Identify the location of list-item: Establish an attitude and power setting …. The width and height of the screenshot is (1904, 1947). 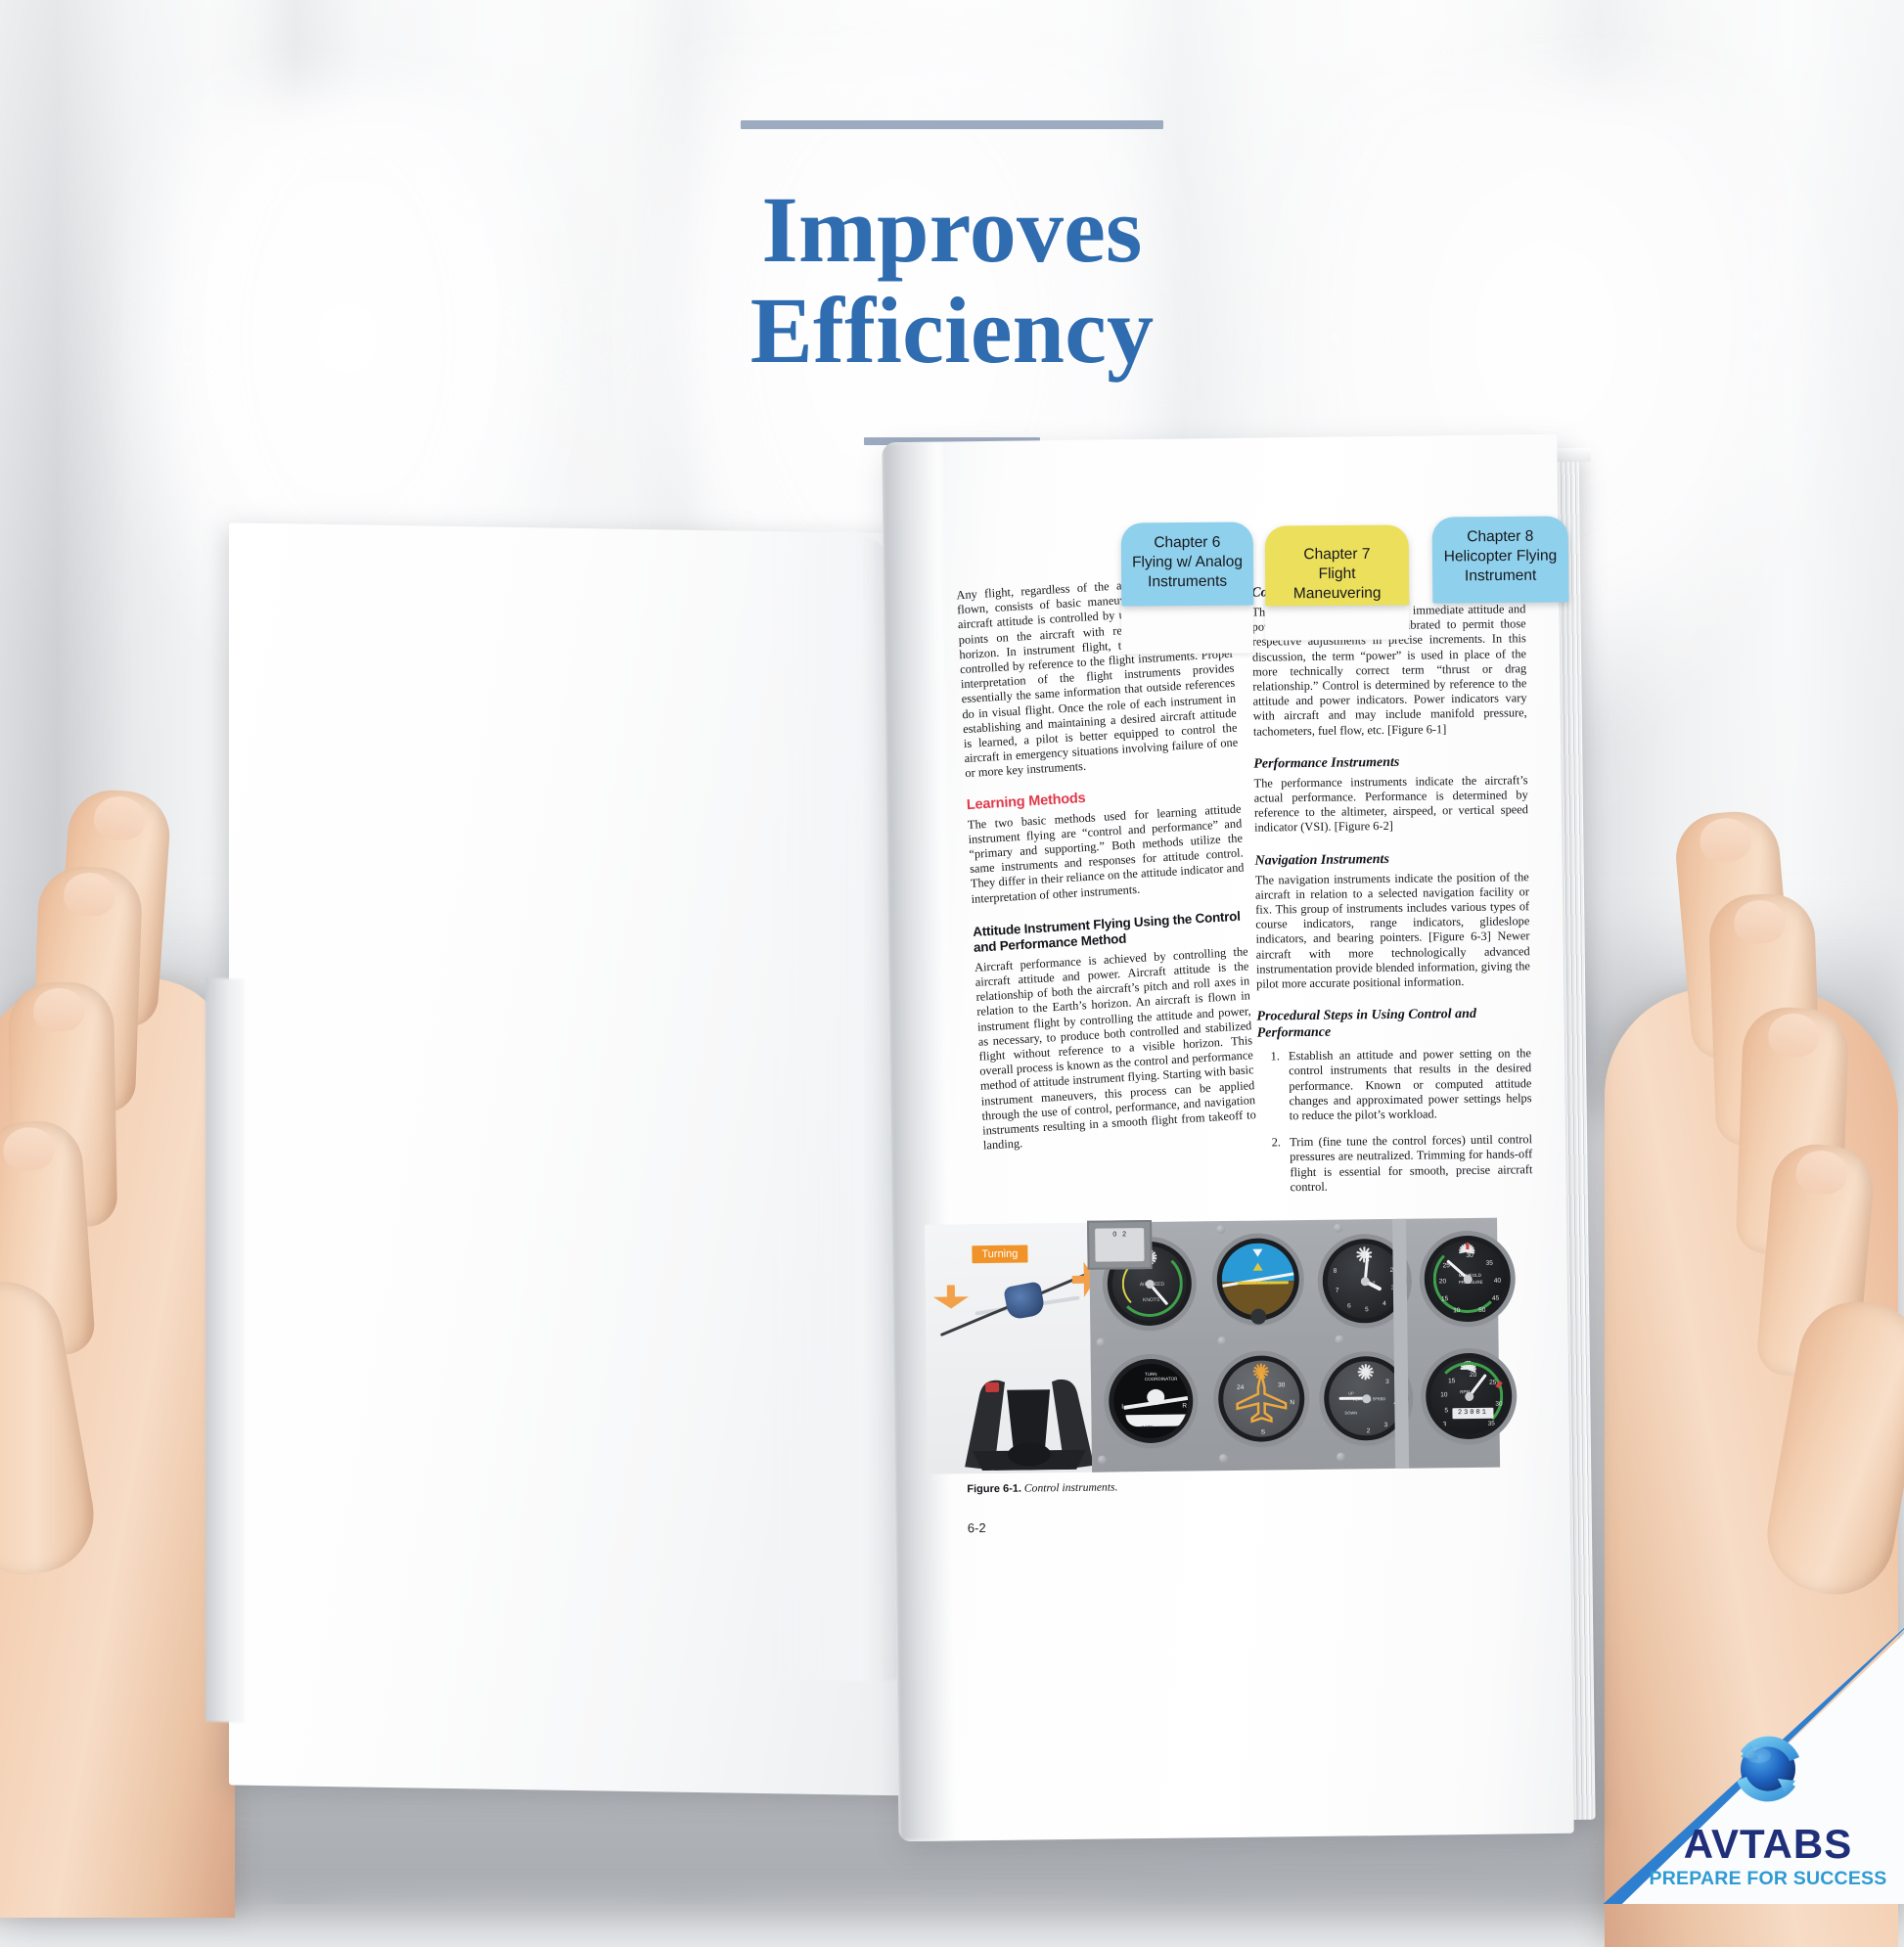
(1407, 1084).